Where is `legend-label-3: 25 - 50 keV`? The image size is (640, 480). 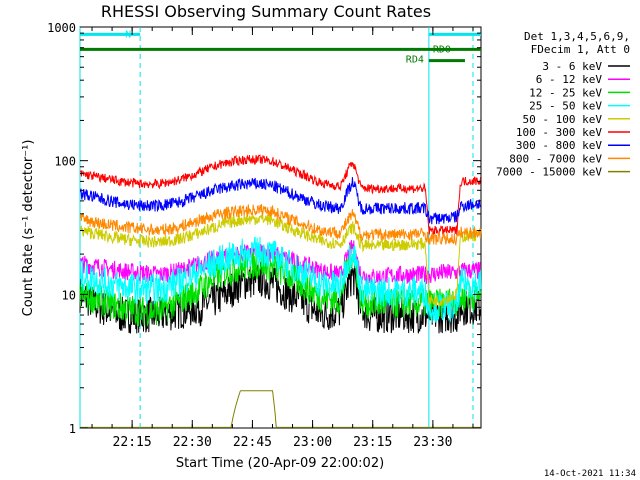 legend-label-3: 25 - 50 keV is located at coordinates (565, 106).